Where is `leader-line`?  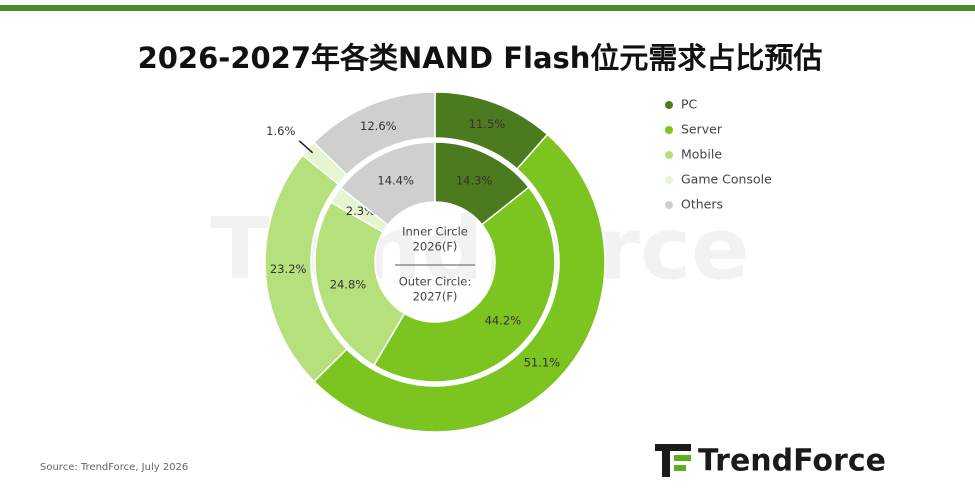
leader-line is located at coordinates (306, 147).